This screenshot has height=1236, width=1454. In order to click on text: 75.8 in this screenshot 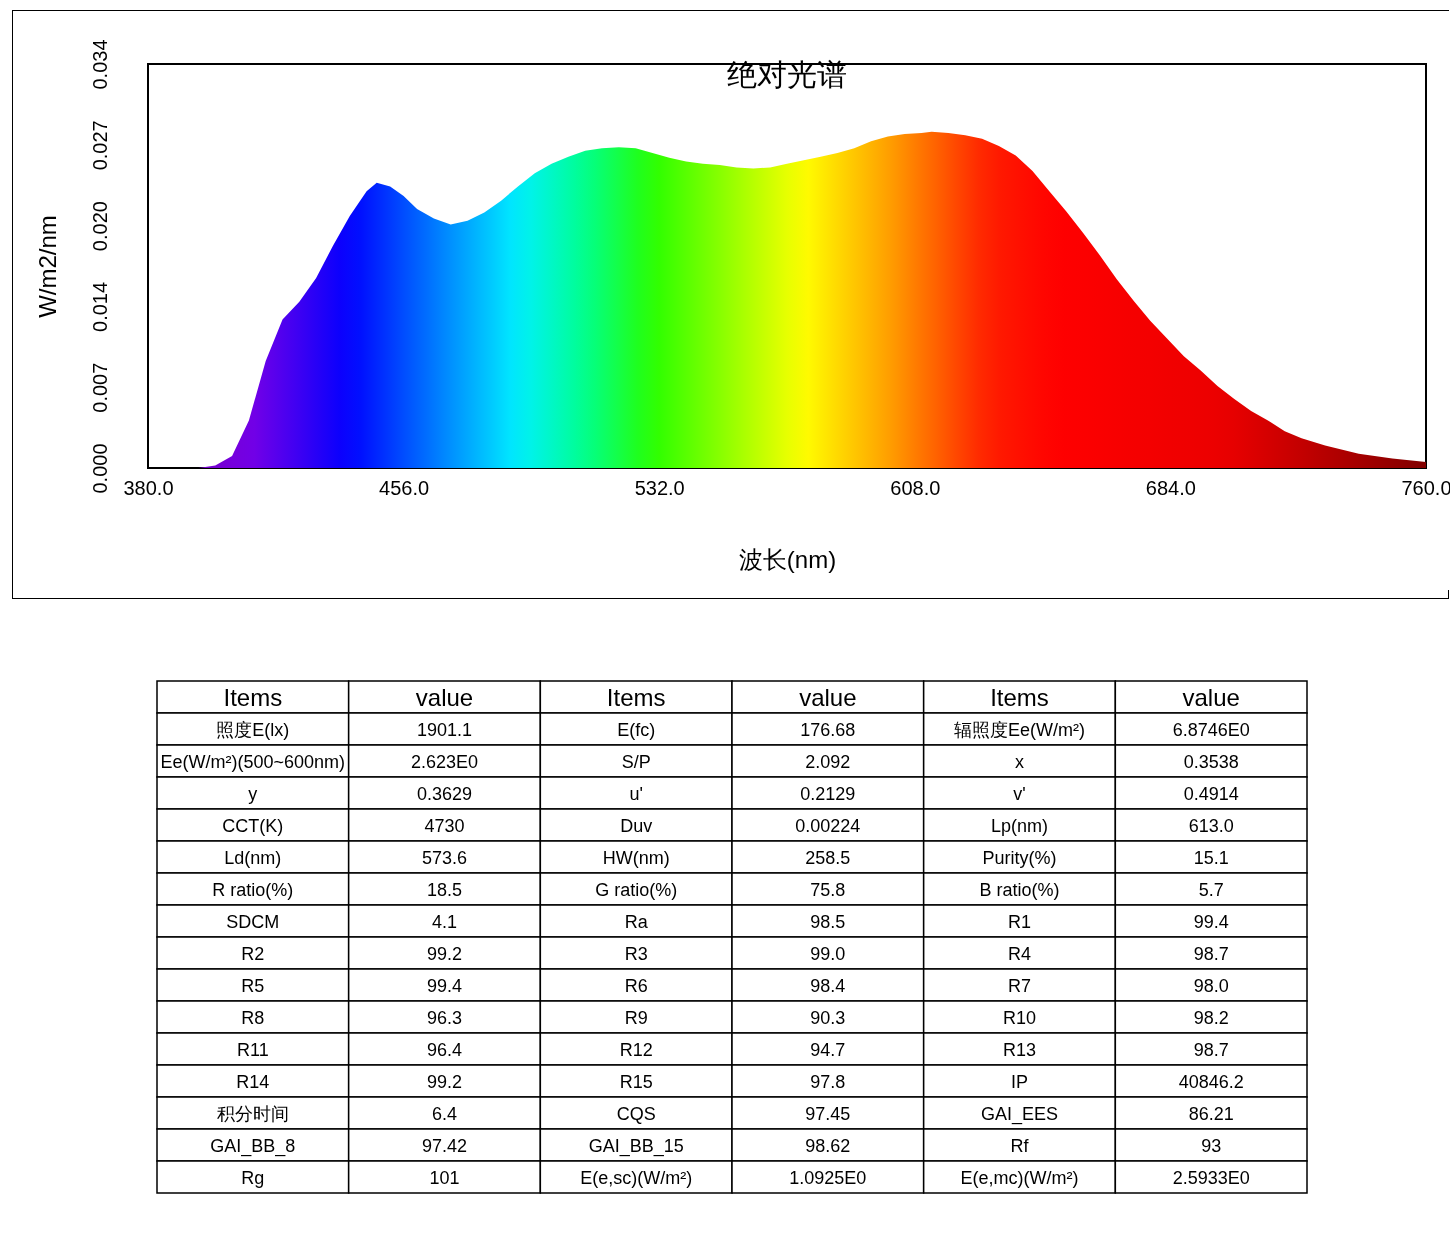, I will do `click(828, 890)`.